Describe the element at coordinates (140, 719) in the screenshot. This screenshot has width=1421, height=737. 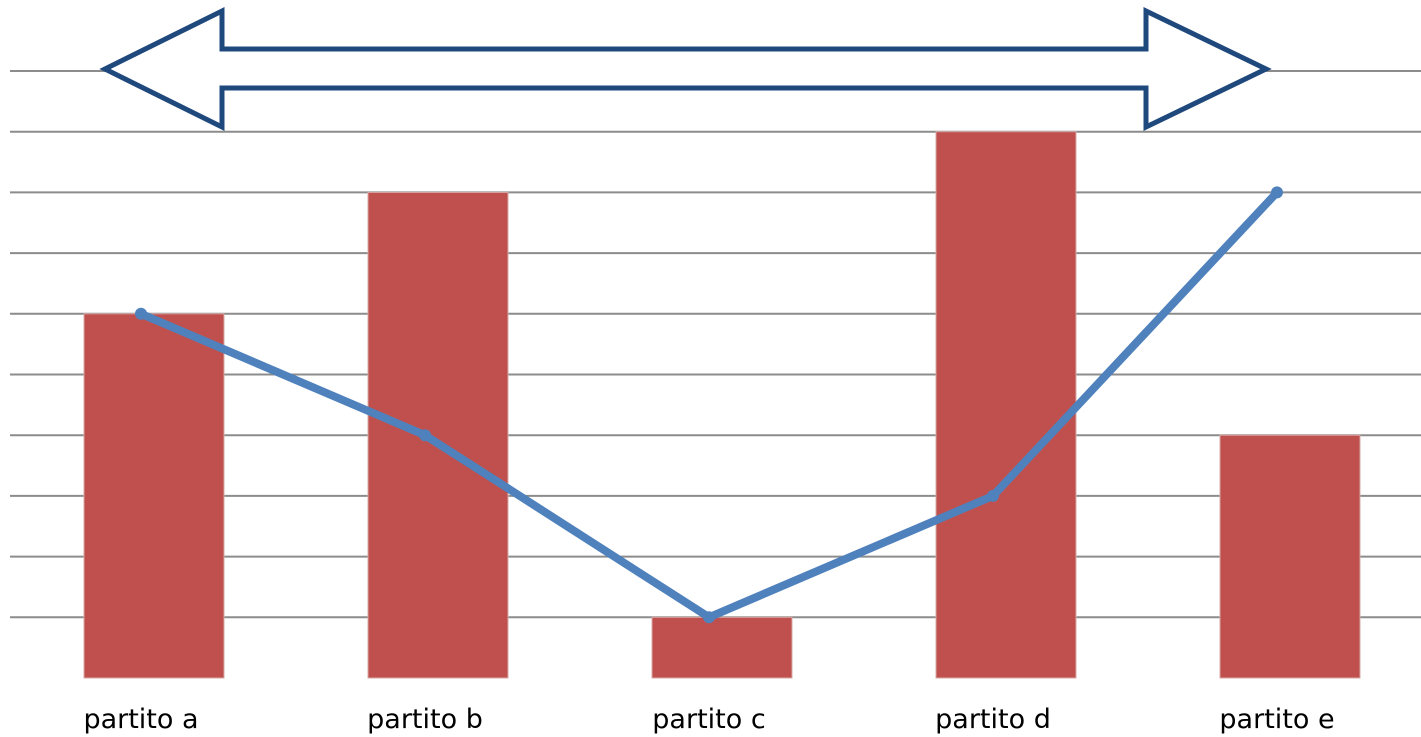
I see `category-label: partito a` at that location.